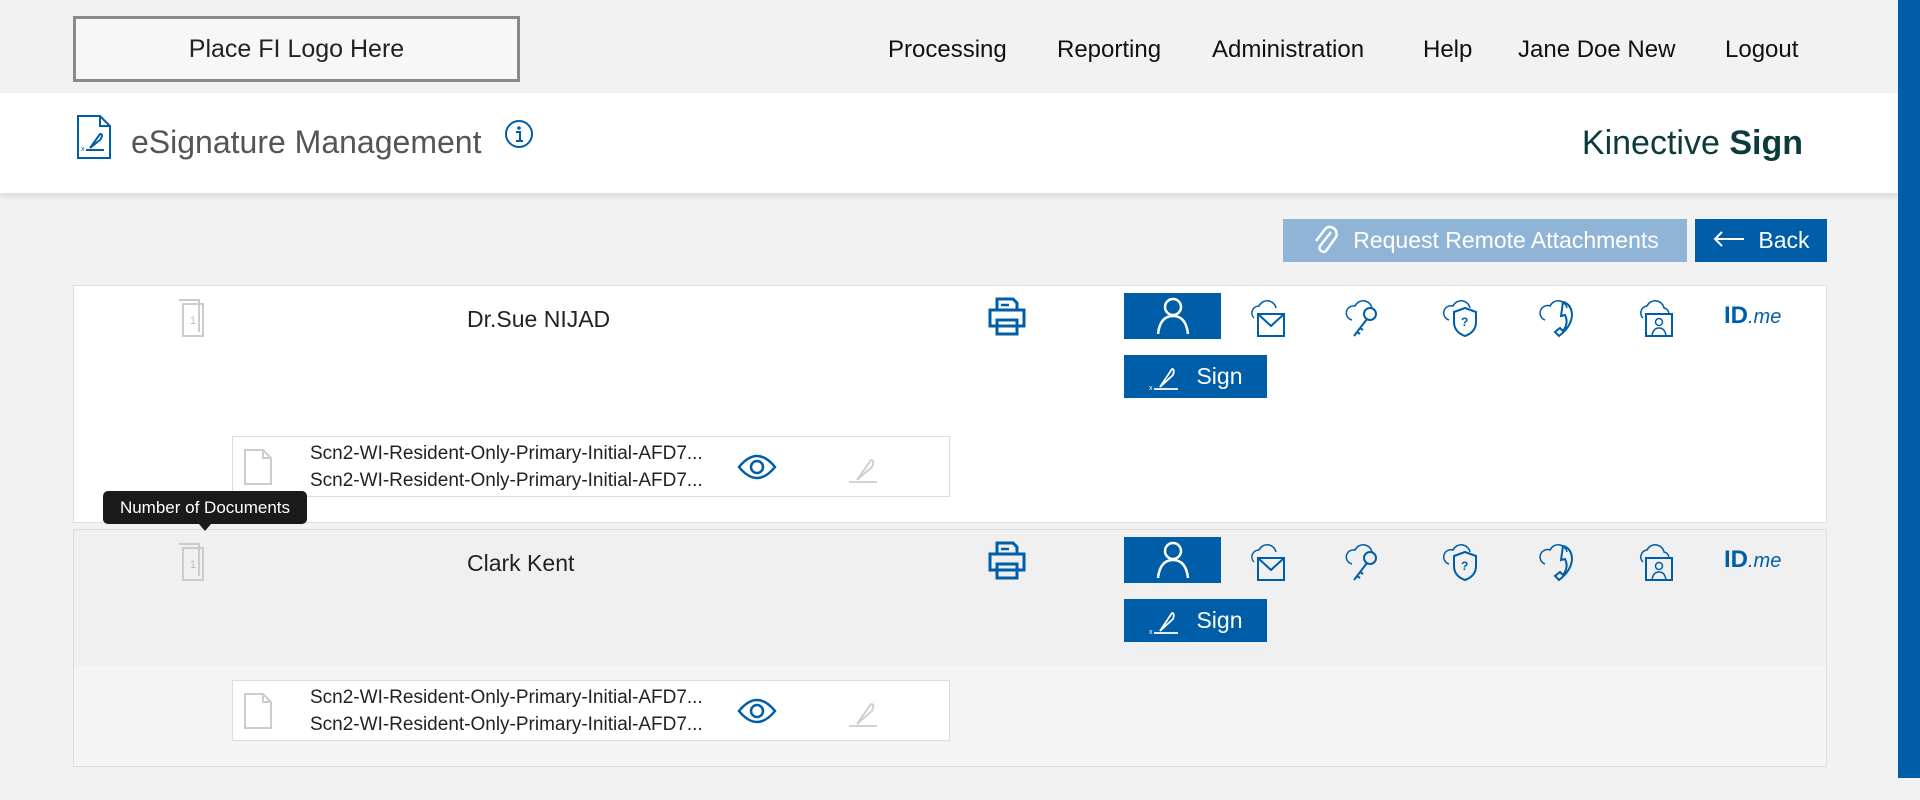  Describe the element at coordinates (296, 49) in the screenshot. I see `fi-logo-placeholder: Place FI Logo Here` at that location.